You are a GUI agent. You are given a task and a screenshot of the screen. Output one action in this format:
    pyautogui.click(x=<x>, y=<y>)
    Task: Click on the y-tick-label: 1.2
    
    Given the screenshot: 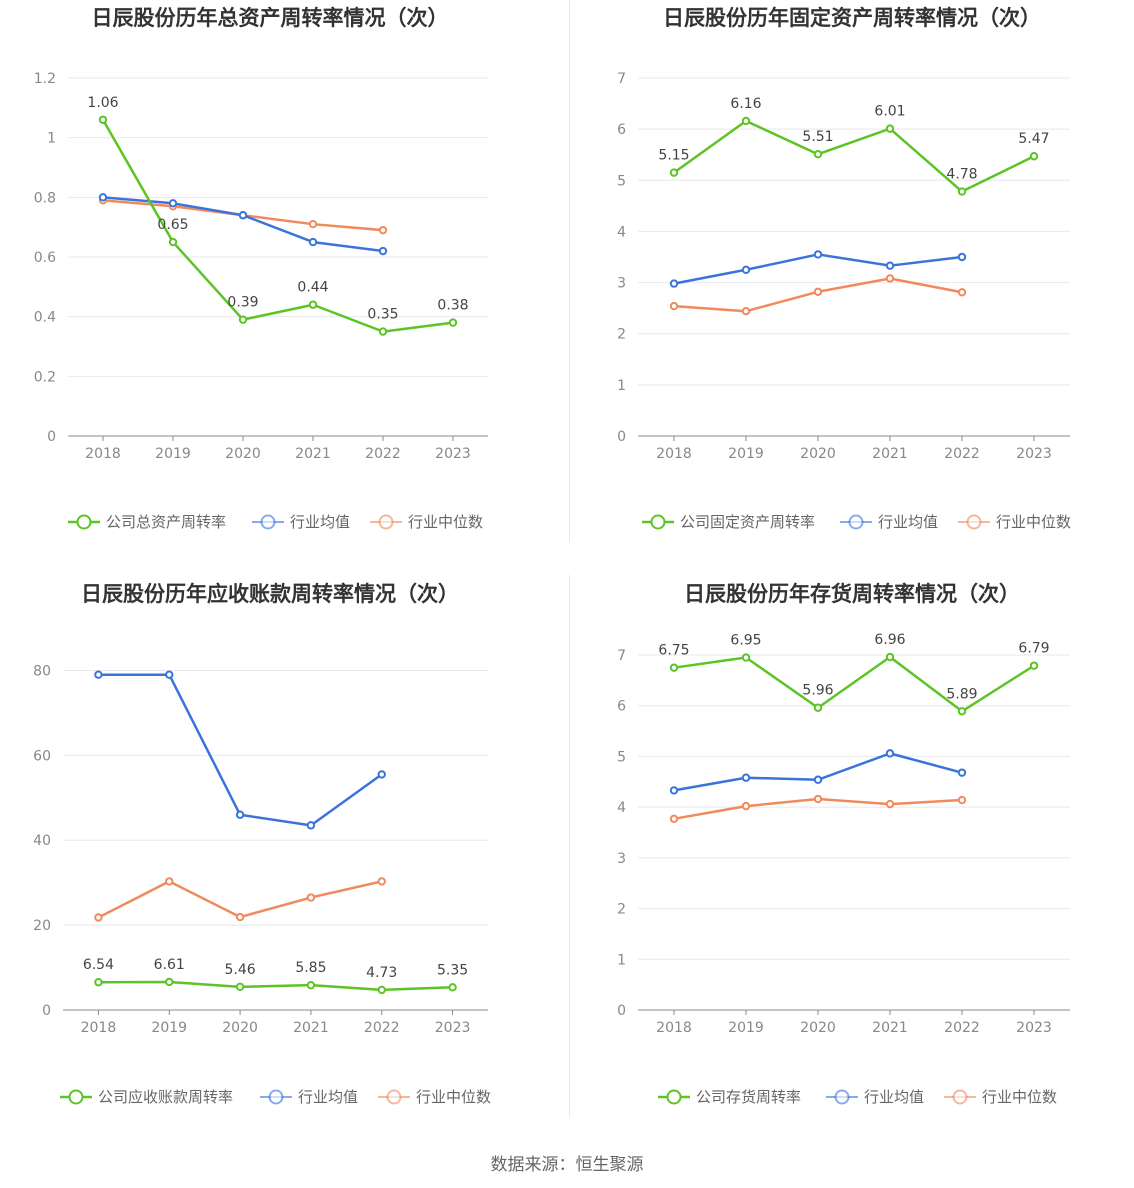 What is the action you would take?
    pyautogui.click(x=45, y=79)
    